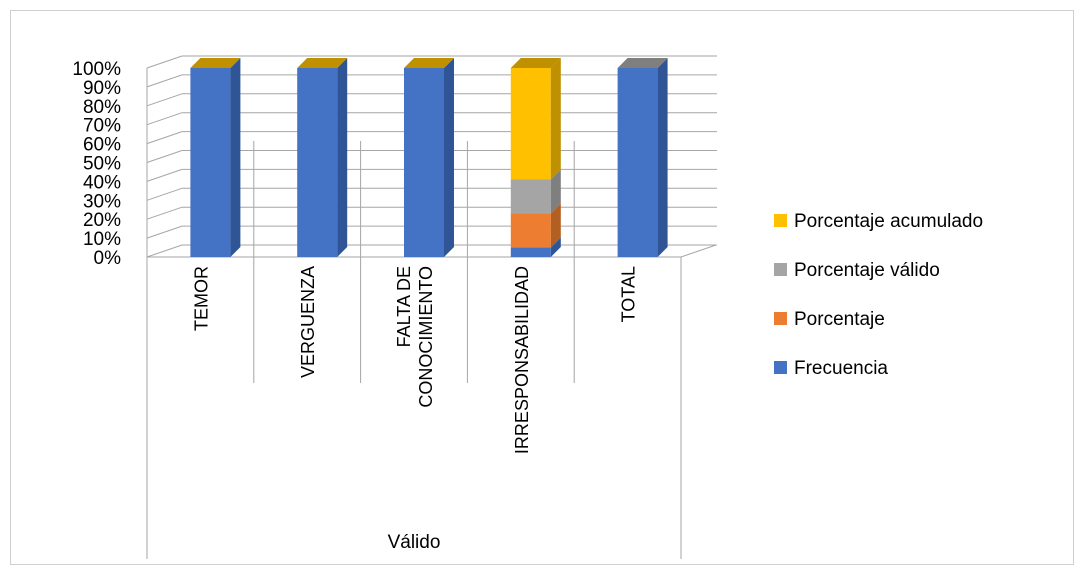 This screenshot has width=1080, height=571. Describe the element at coordinates (102, 164) in the screenshot. I see `y-tick-label: 50%` at that location.